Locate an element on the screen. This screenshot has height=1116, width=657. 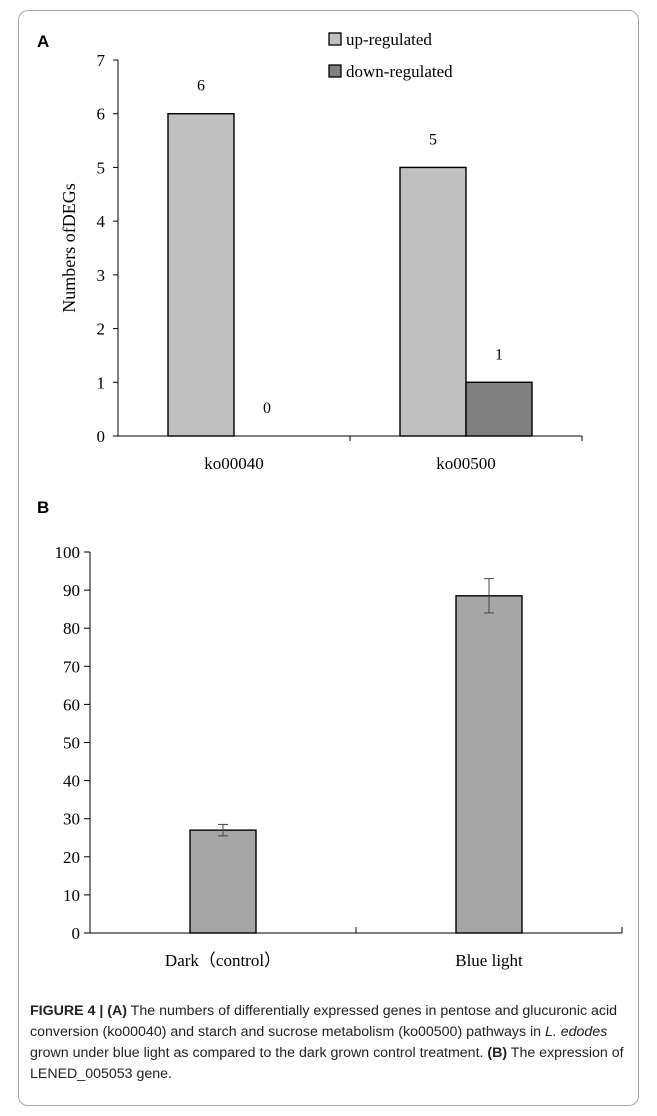
y-tick-label: 1 is located at coordinates (101, 382).